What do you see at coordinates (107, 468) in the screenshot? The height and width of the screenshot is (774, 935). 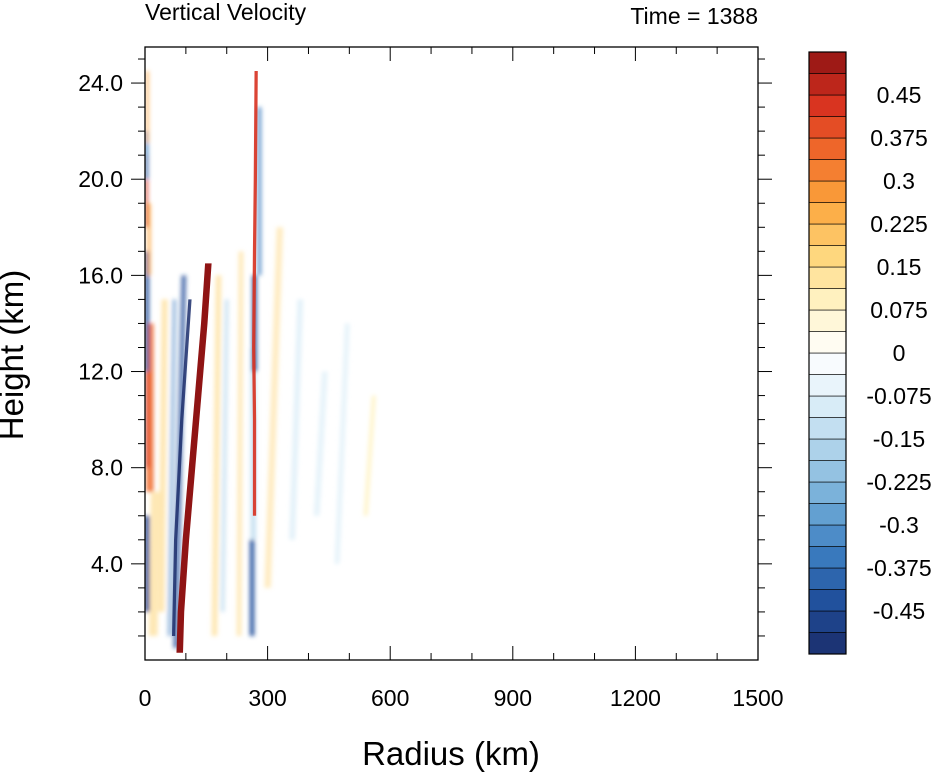 I see `y-tick-label: 8.0` at bounding box center [107, 468].